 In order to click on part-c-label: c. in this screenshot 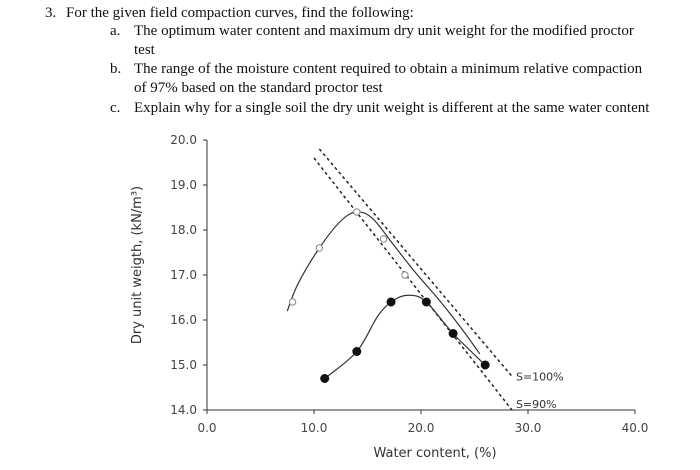, I will do `click(115, 108)`.